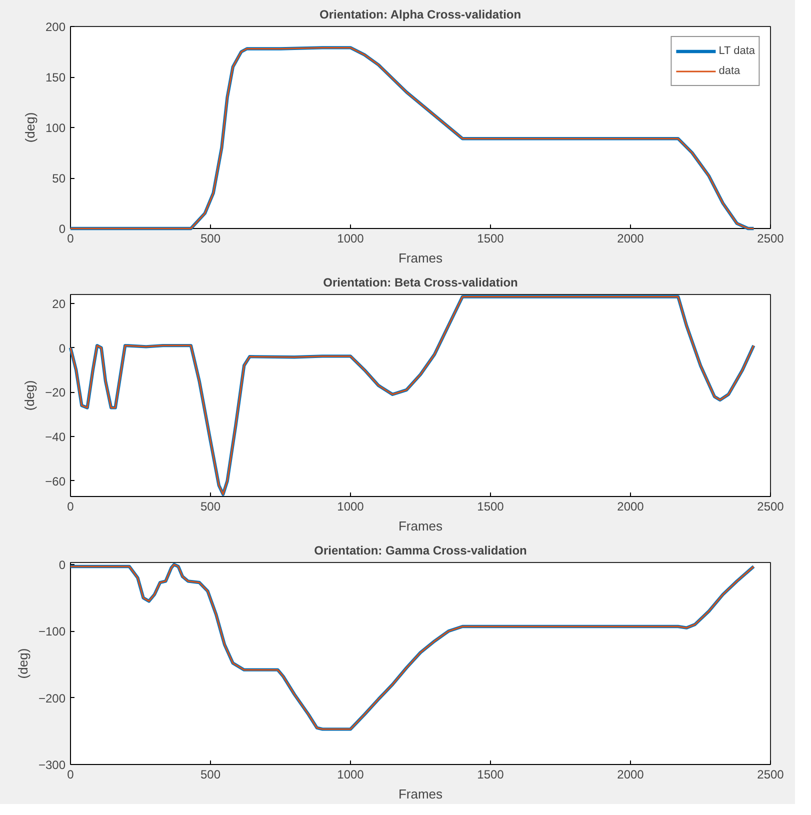  I want to click on y-tick-label: −60, so click(55, 481).